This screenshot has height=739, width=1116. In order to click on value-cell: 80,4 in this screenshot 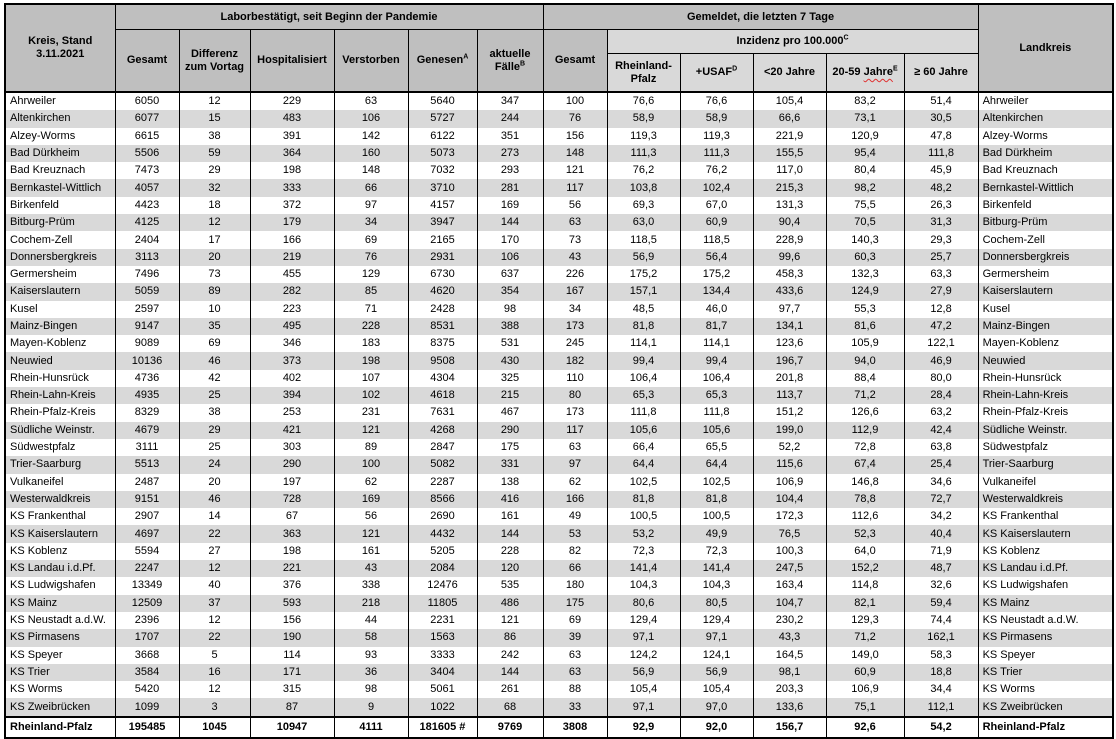, I will do `click(865, 171)`.